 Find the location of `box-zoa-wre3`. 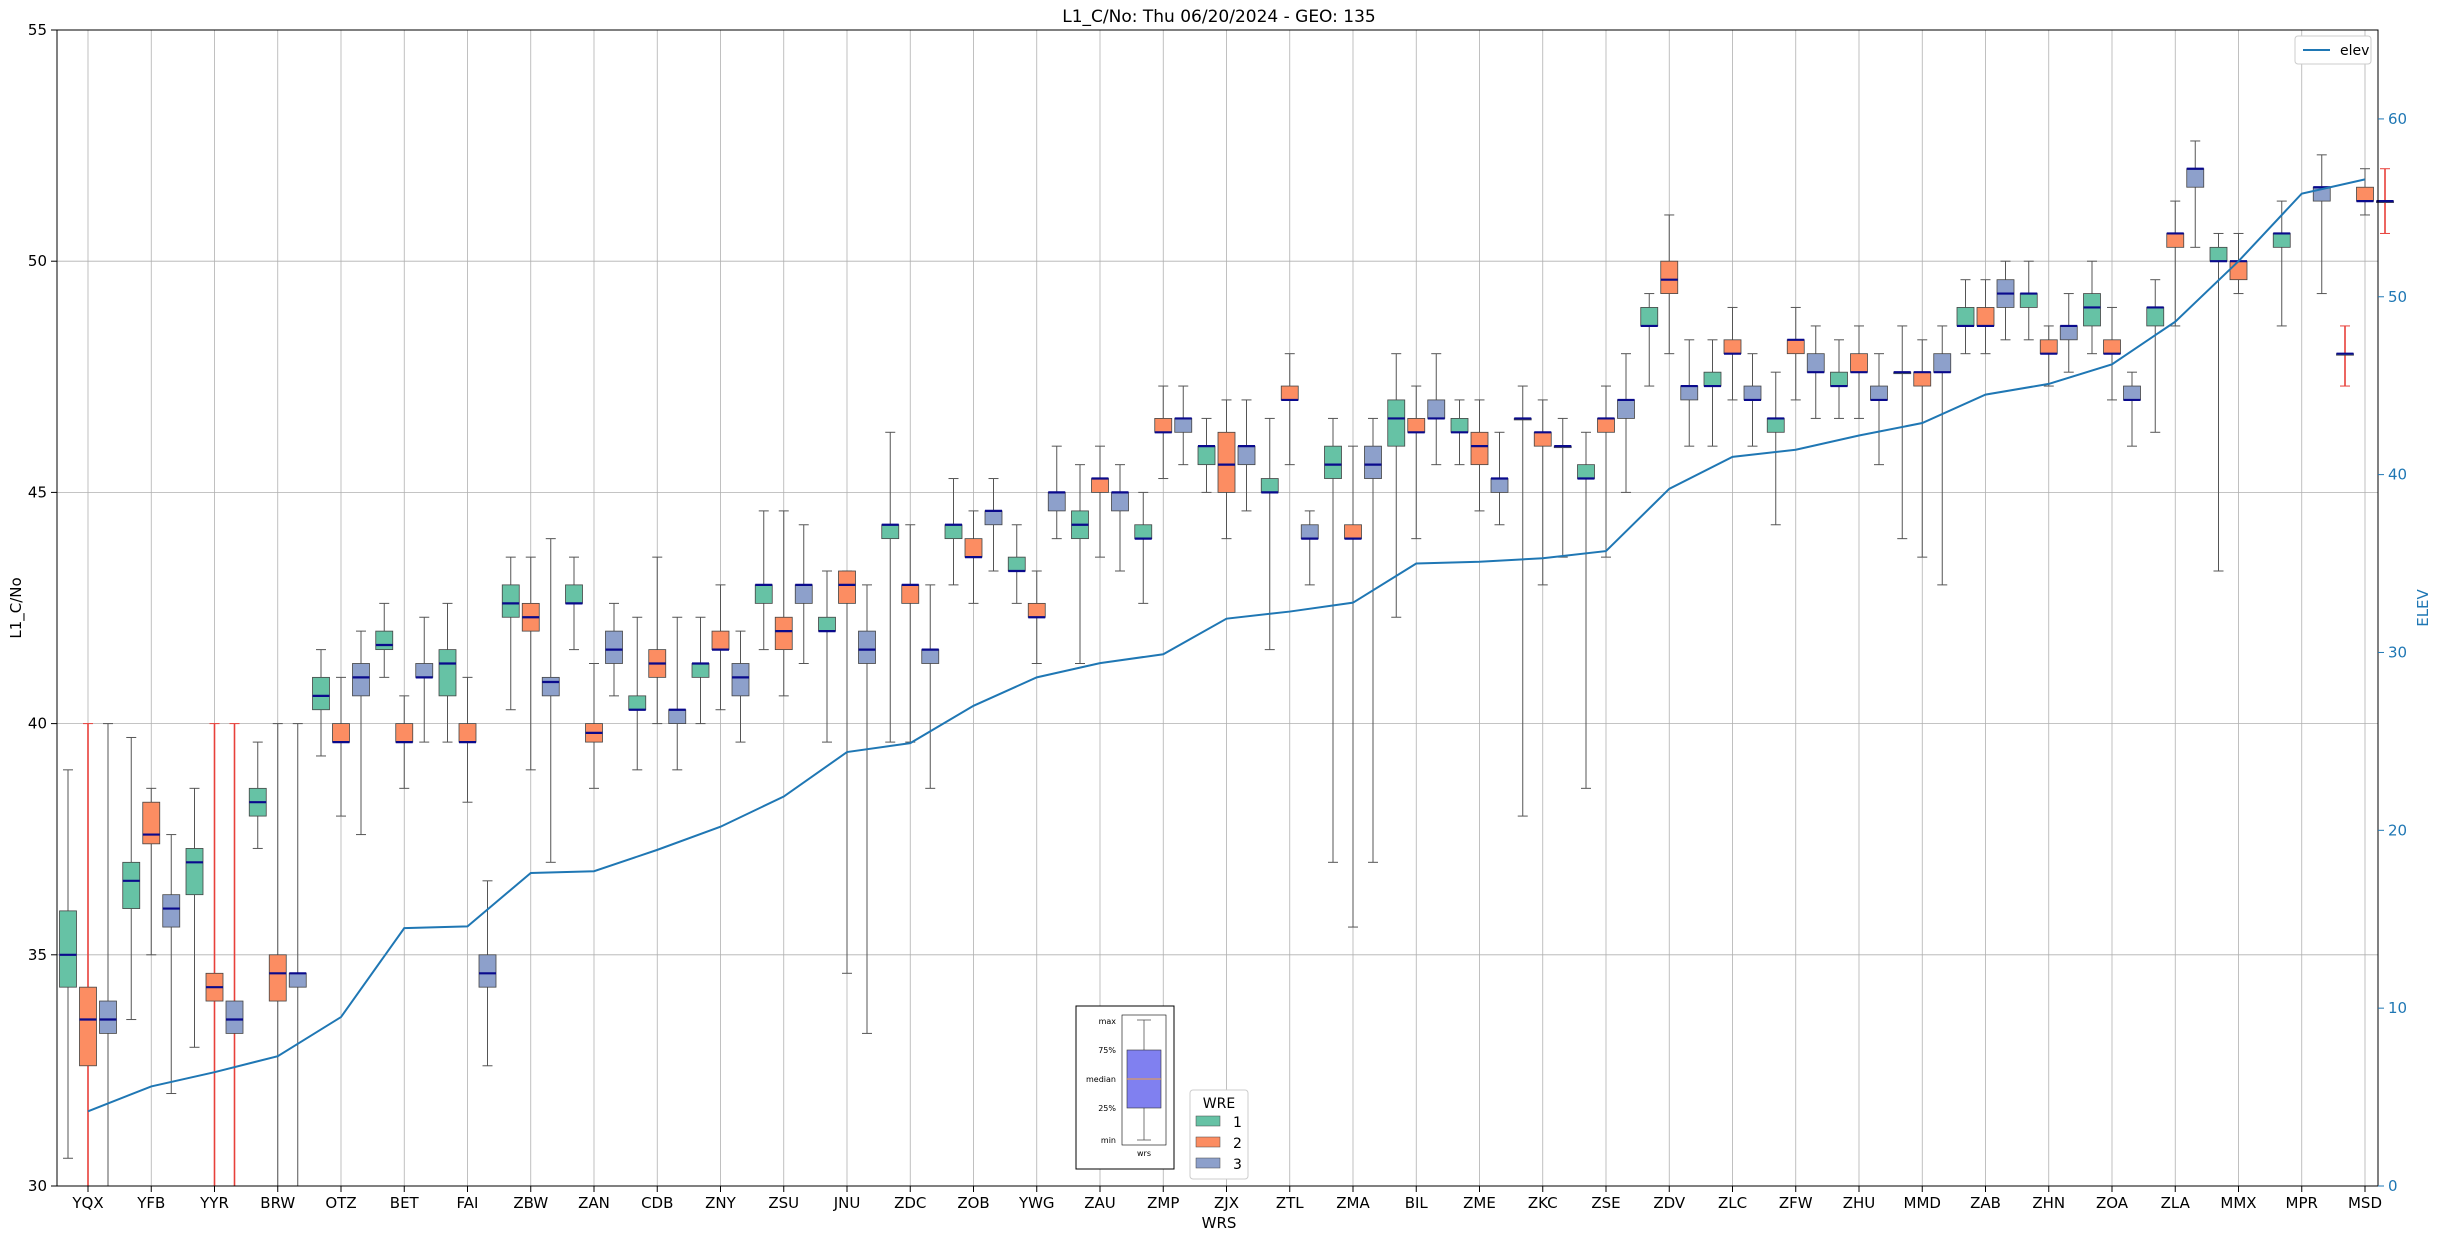

box-zoa-wre3 is located at coordinates (2132, 409).